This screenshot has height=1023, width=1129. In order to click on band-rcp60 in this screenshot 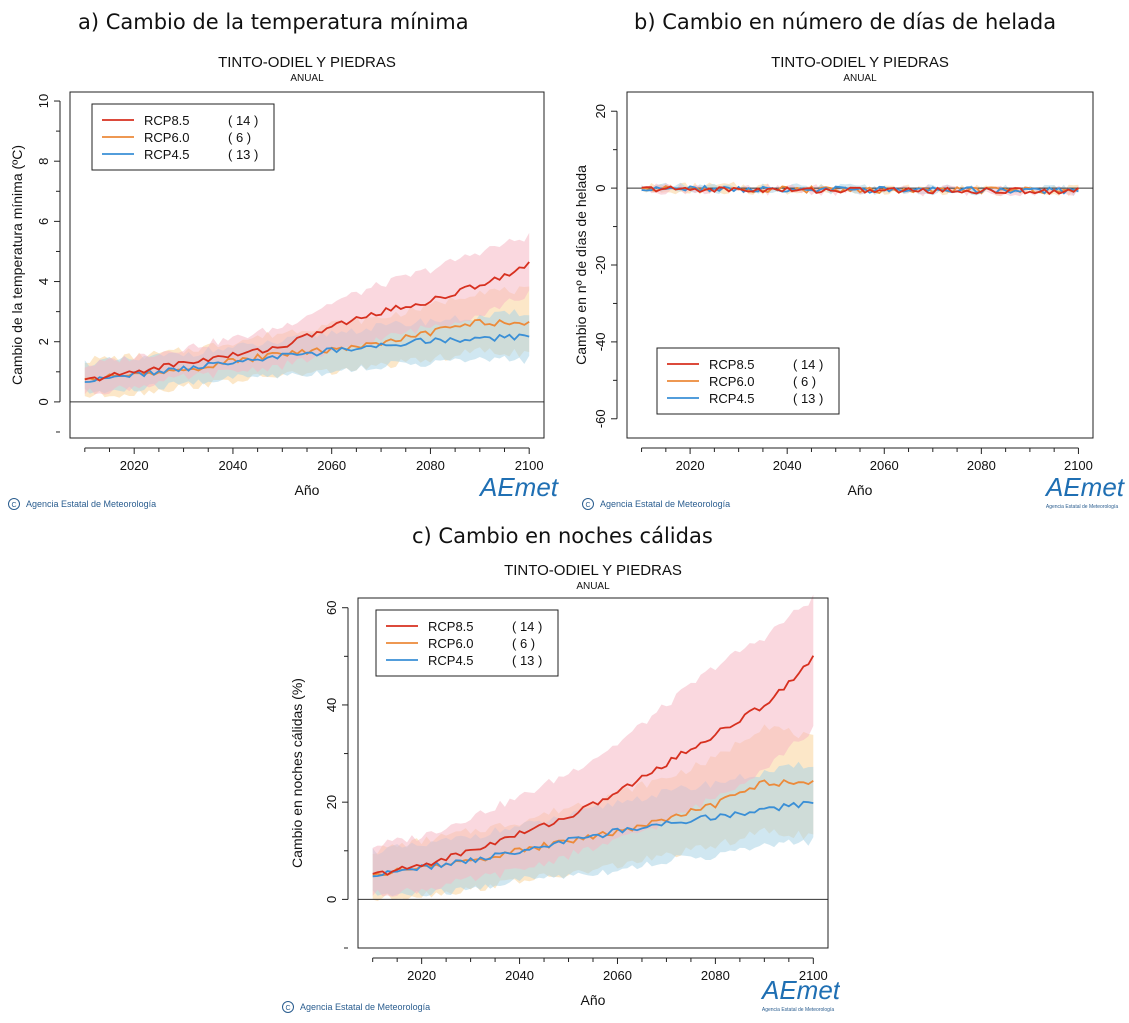, I will do `click(860, 189)`.